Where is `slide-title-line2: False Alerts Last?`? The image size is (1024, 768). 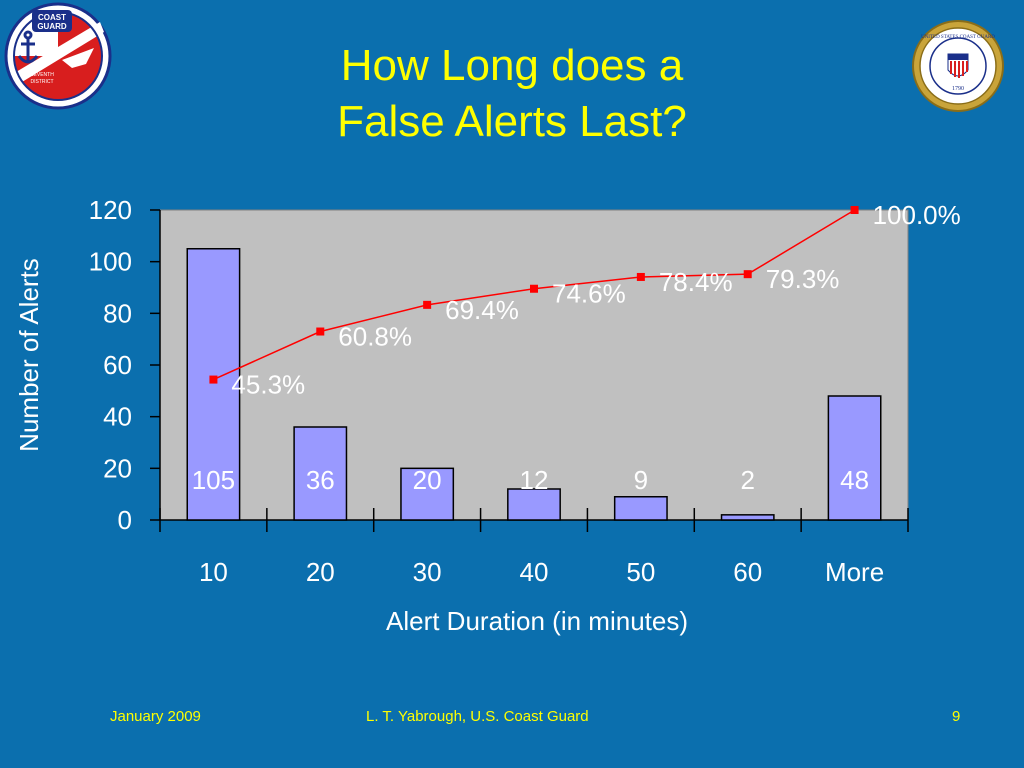
slide-title-line2: False Alerts Last? is located at coordinates (512, 121).